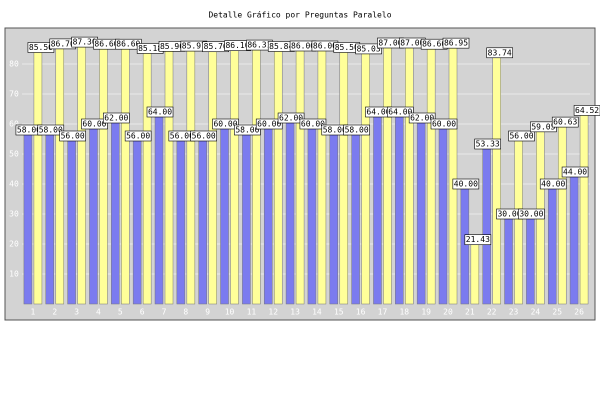 The image size is (600, 404). What do you see at coordinates (259, 45) in the screenshot?
I see `value-label: 86.31` at bounding box center [259, 45].